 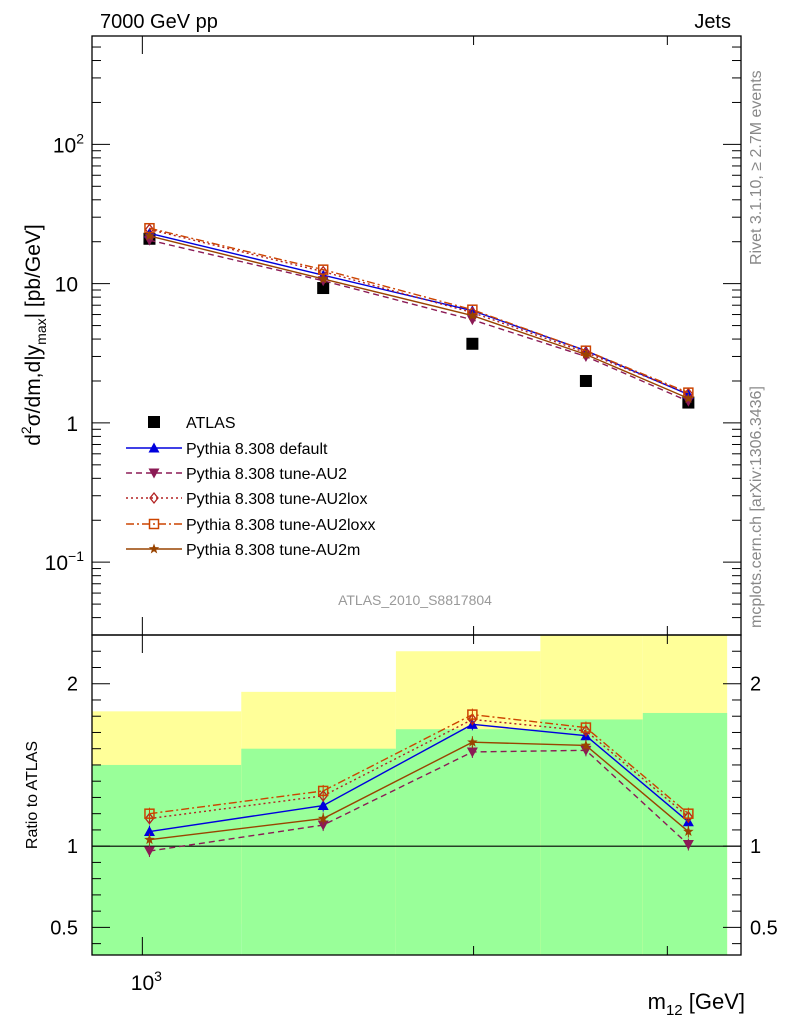 What do you see at coordinates (65, 352) in the screenshot?
I see `main-y-tick-labels: 10⁻¹ 1 10 10²` at bounding box center [65, 352].